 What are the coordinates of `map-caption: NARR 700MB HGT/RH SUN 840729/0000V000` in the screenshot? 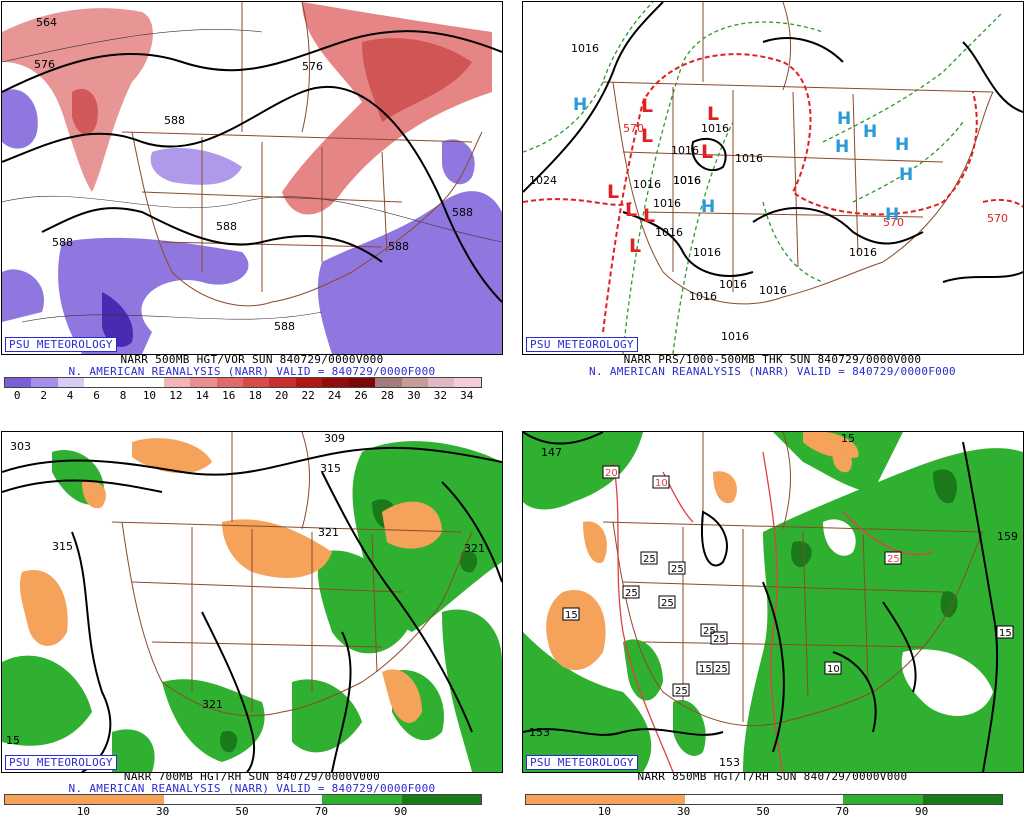 It's located at (252, 776).